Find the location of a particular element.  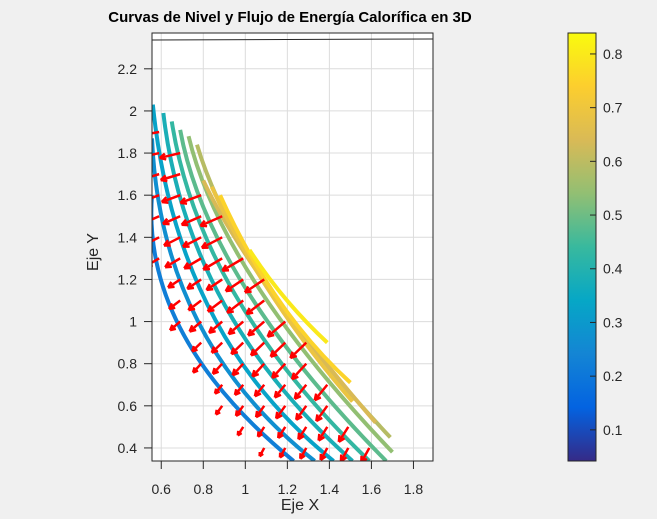

x-tick-label: 1.6 is located at coordinates (372, 489).